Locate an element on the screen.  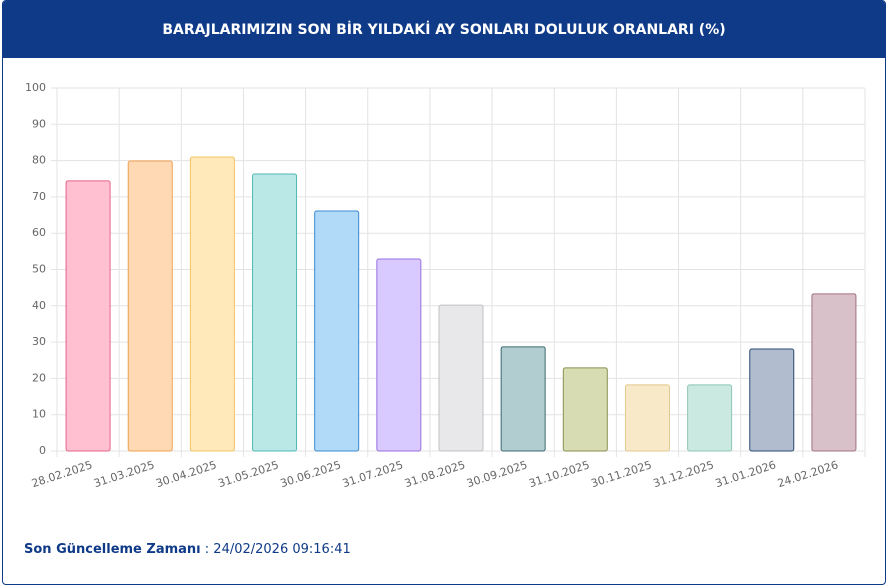
x-tick-label: 30.04.2025 is located at coordinates (186, 474).